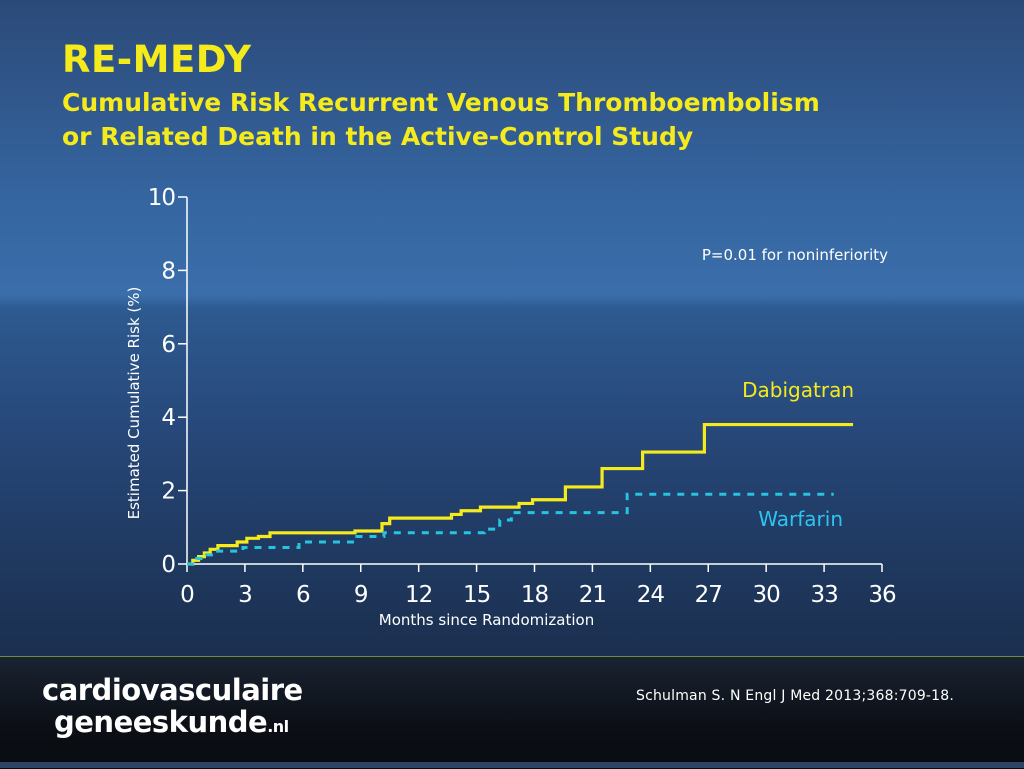 The image size is (1024, 769). I want to click on x-tick-label: 30, so click(767, 595).